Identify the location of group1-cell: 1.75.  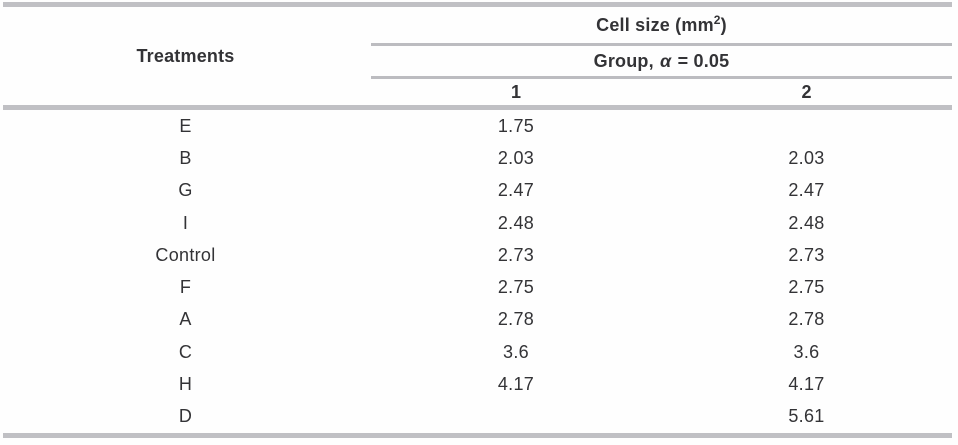
(516, 125).